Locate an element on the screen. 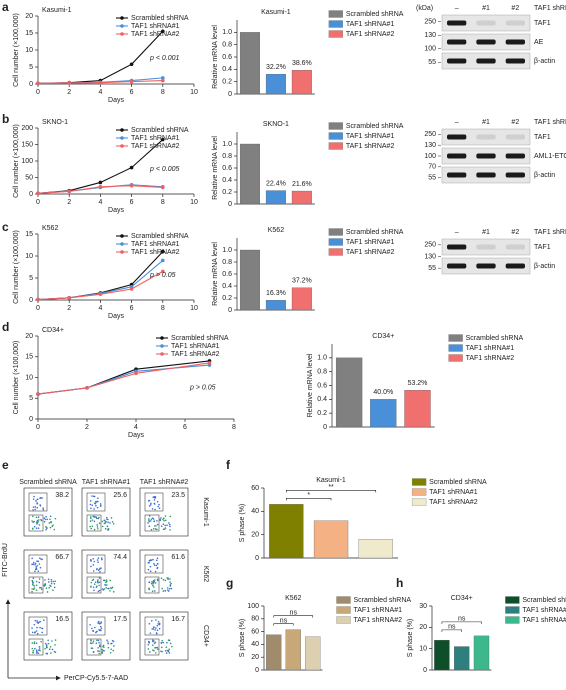  x-tick-label: 8 is located at coordinates (163, 92).